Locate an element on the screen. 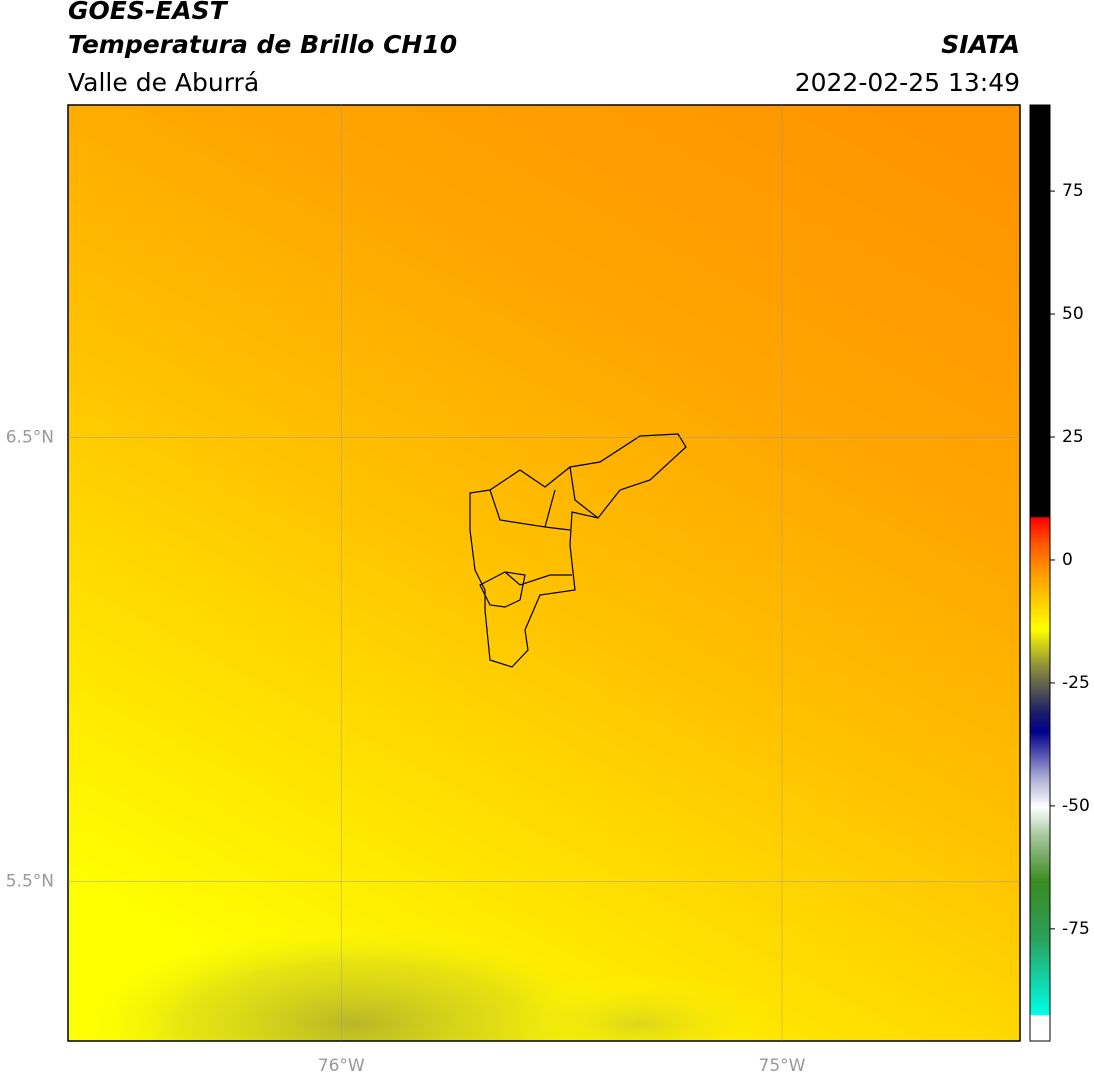 The image size is (1094, 1082). colorbar-tick-label: -25 is located at coordinates (1076, 683).